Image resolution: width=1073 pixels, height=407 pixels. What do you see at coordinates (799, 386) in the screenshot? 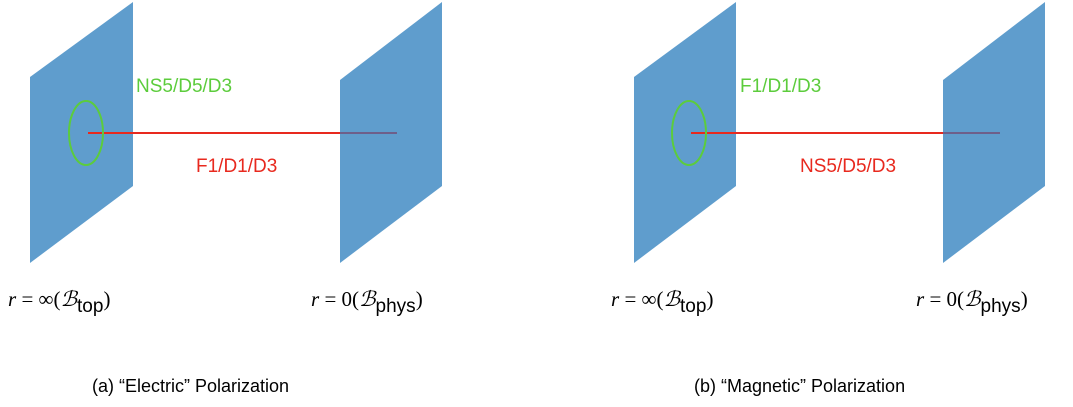
I see `caption: (b) “Magnetic” Polarization` at bounding box center [799, 386].